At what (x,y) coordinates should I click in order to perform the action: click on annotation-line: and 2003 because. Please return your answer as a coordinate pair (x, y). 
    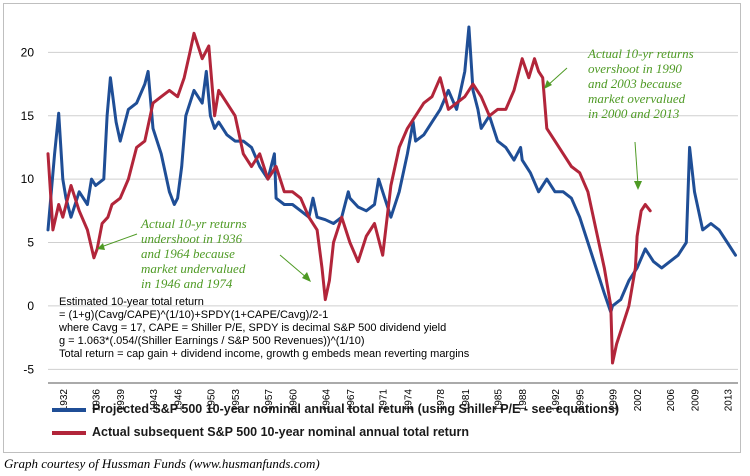
    Looking at the image, I should click on (635, 83).